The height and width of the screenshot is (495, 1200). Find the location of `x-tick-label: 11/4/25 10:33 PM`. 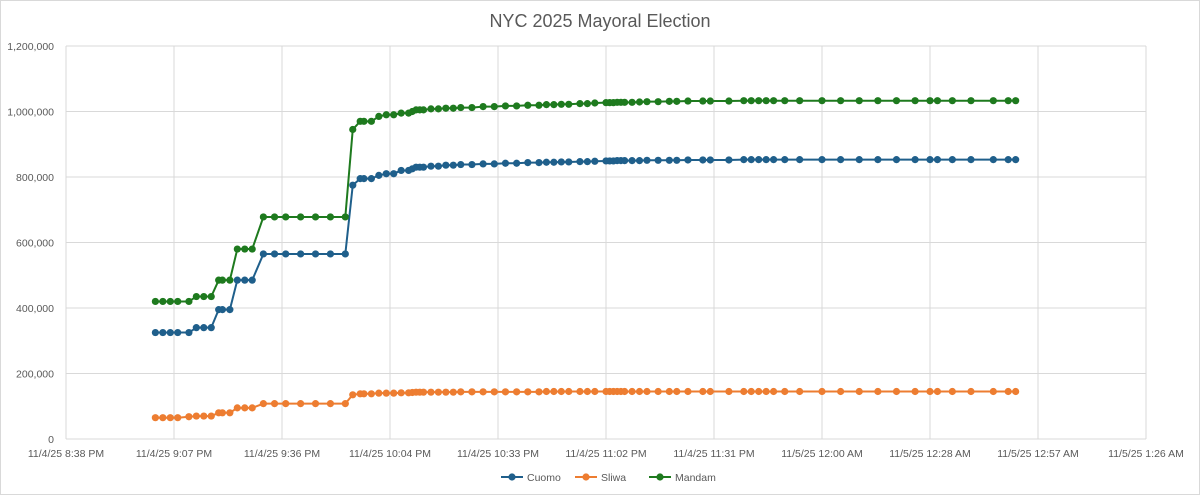

x-tick-label: 11/4/25 10:33 PM is located at coordinates (498, 454).